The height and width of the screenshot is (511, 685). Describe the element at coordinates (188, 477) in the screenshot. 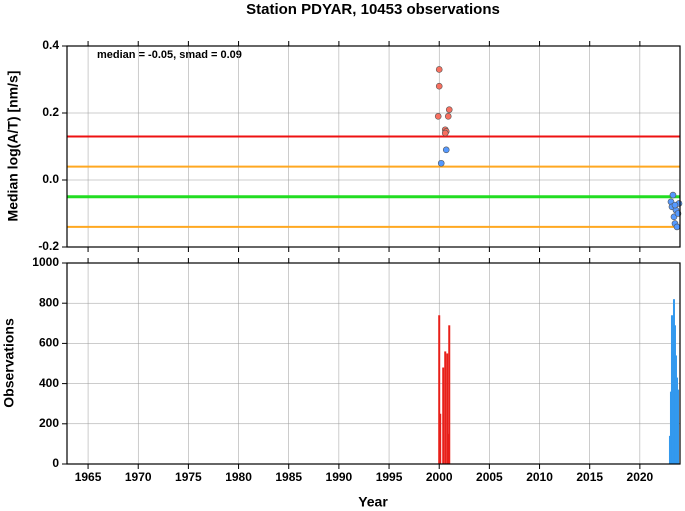

I see `x-tick-label: 1975` at that location.